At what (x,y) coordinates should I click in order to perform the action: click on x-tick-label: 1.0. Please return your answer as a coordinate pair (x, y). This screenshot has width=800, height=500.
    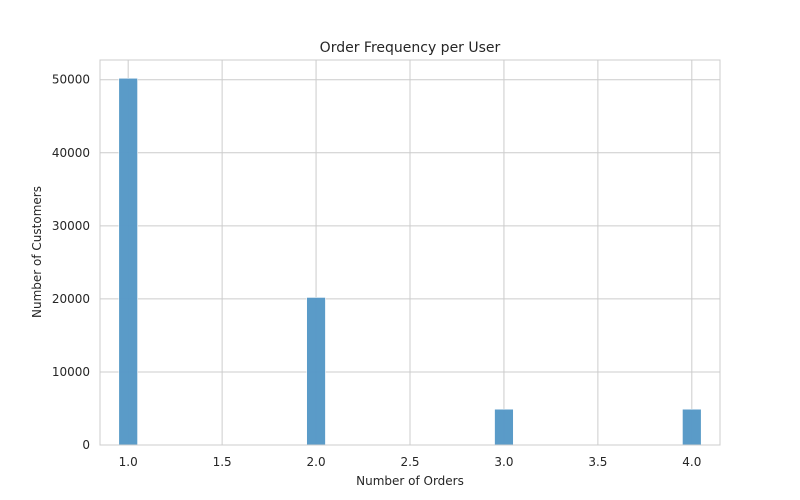
    Looking at the image, I should click on (128, 462).